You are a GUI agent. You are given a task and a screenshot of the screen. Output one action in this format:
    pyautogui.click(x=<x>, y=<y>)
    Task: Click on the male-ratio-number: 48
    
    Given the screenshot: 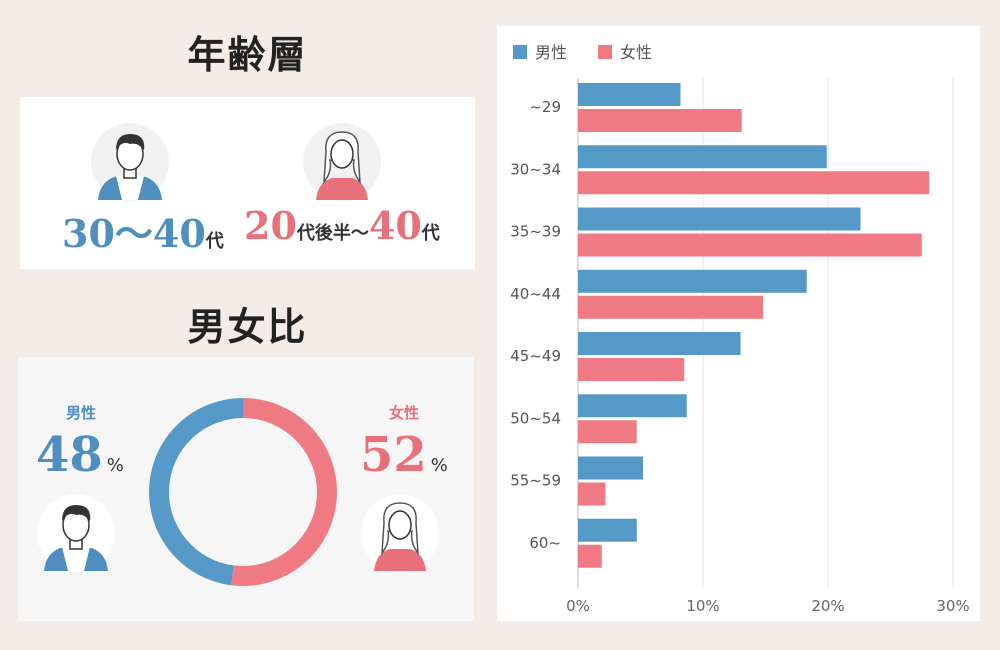 What is the action you would take?
    pyautogui.click(x=69, y=455)
    